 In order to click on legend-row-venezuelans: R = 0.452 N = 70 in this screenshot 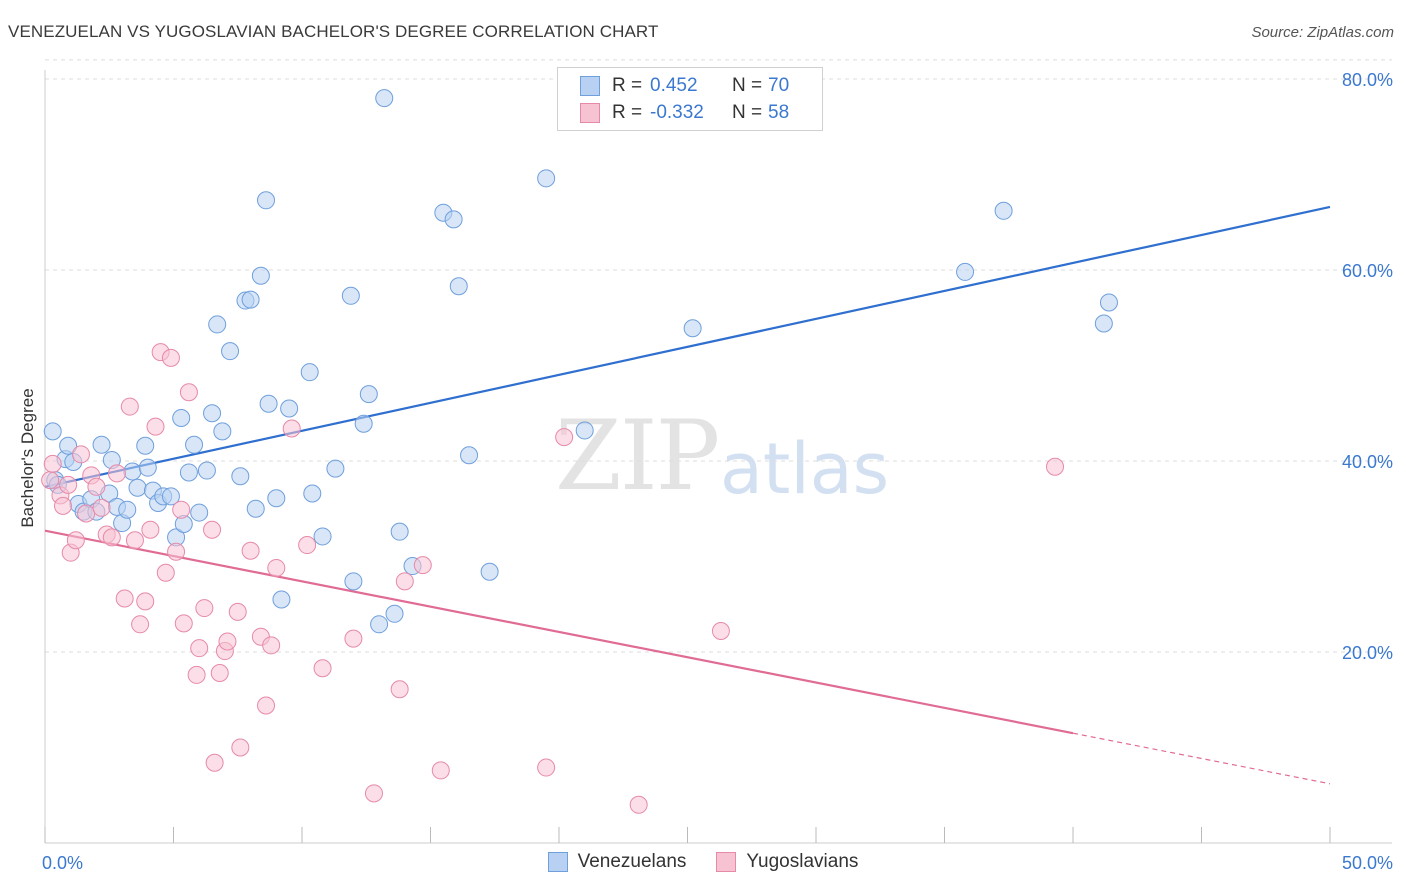, I will do `click(684, 86)`.